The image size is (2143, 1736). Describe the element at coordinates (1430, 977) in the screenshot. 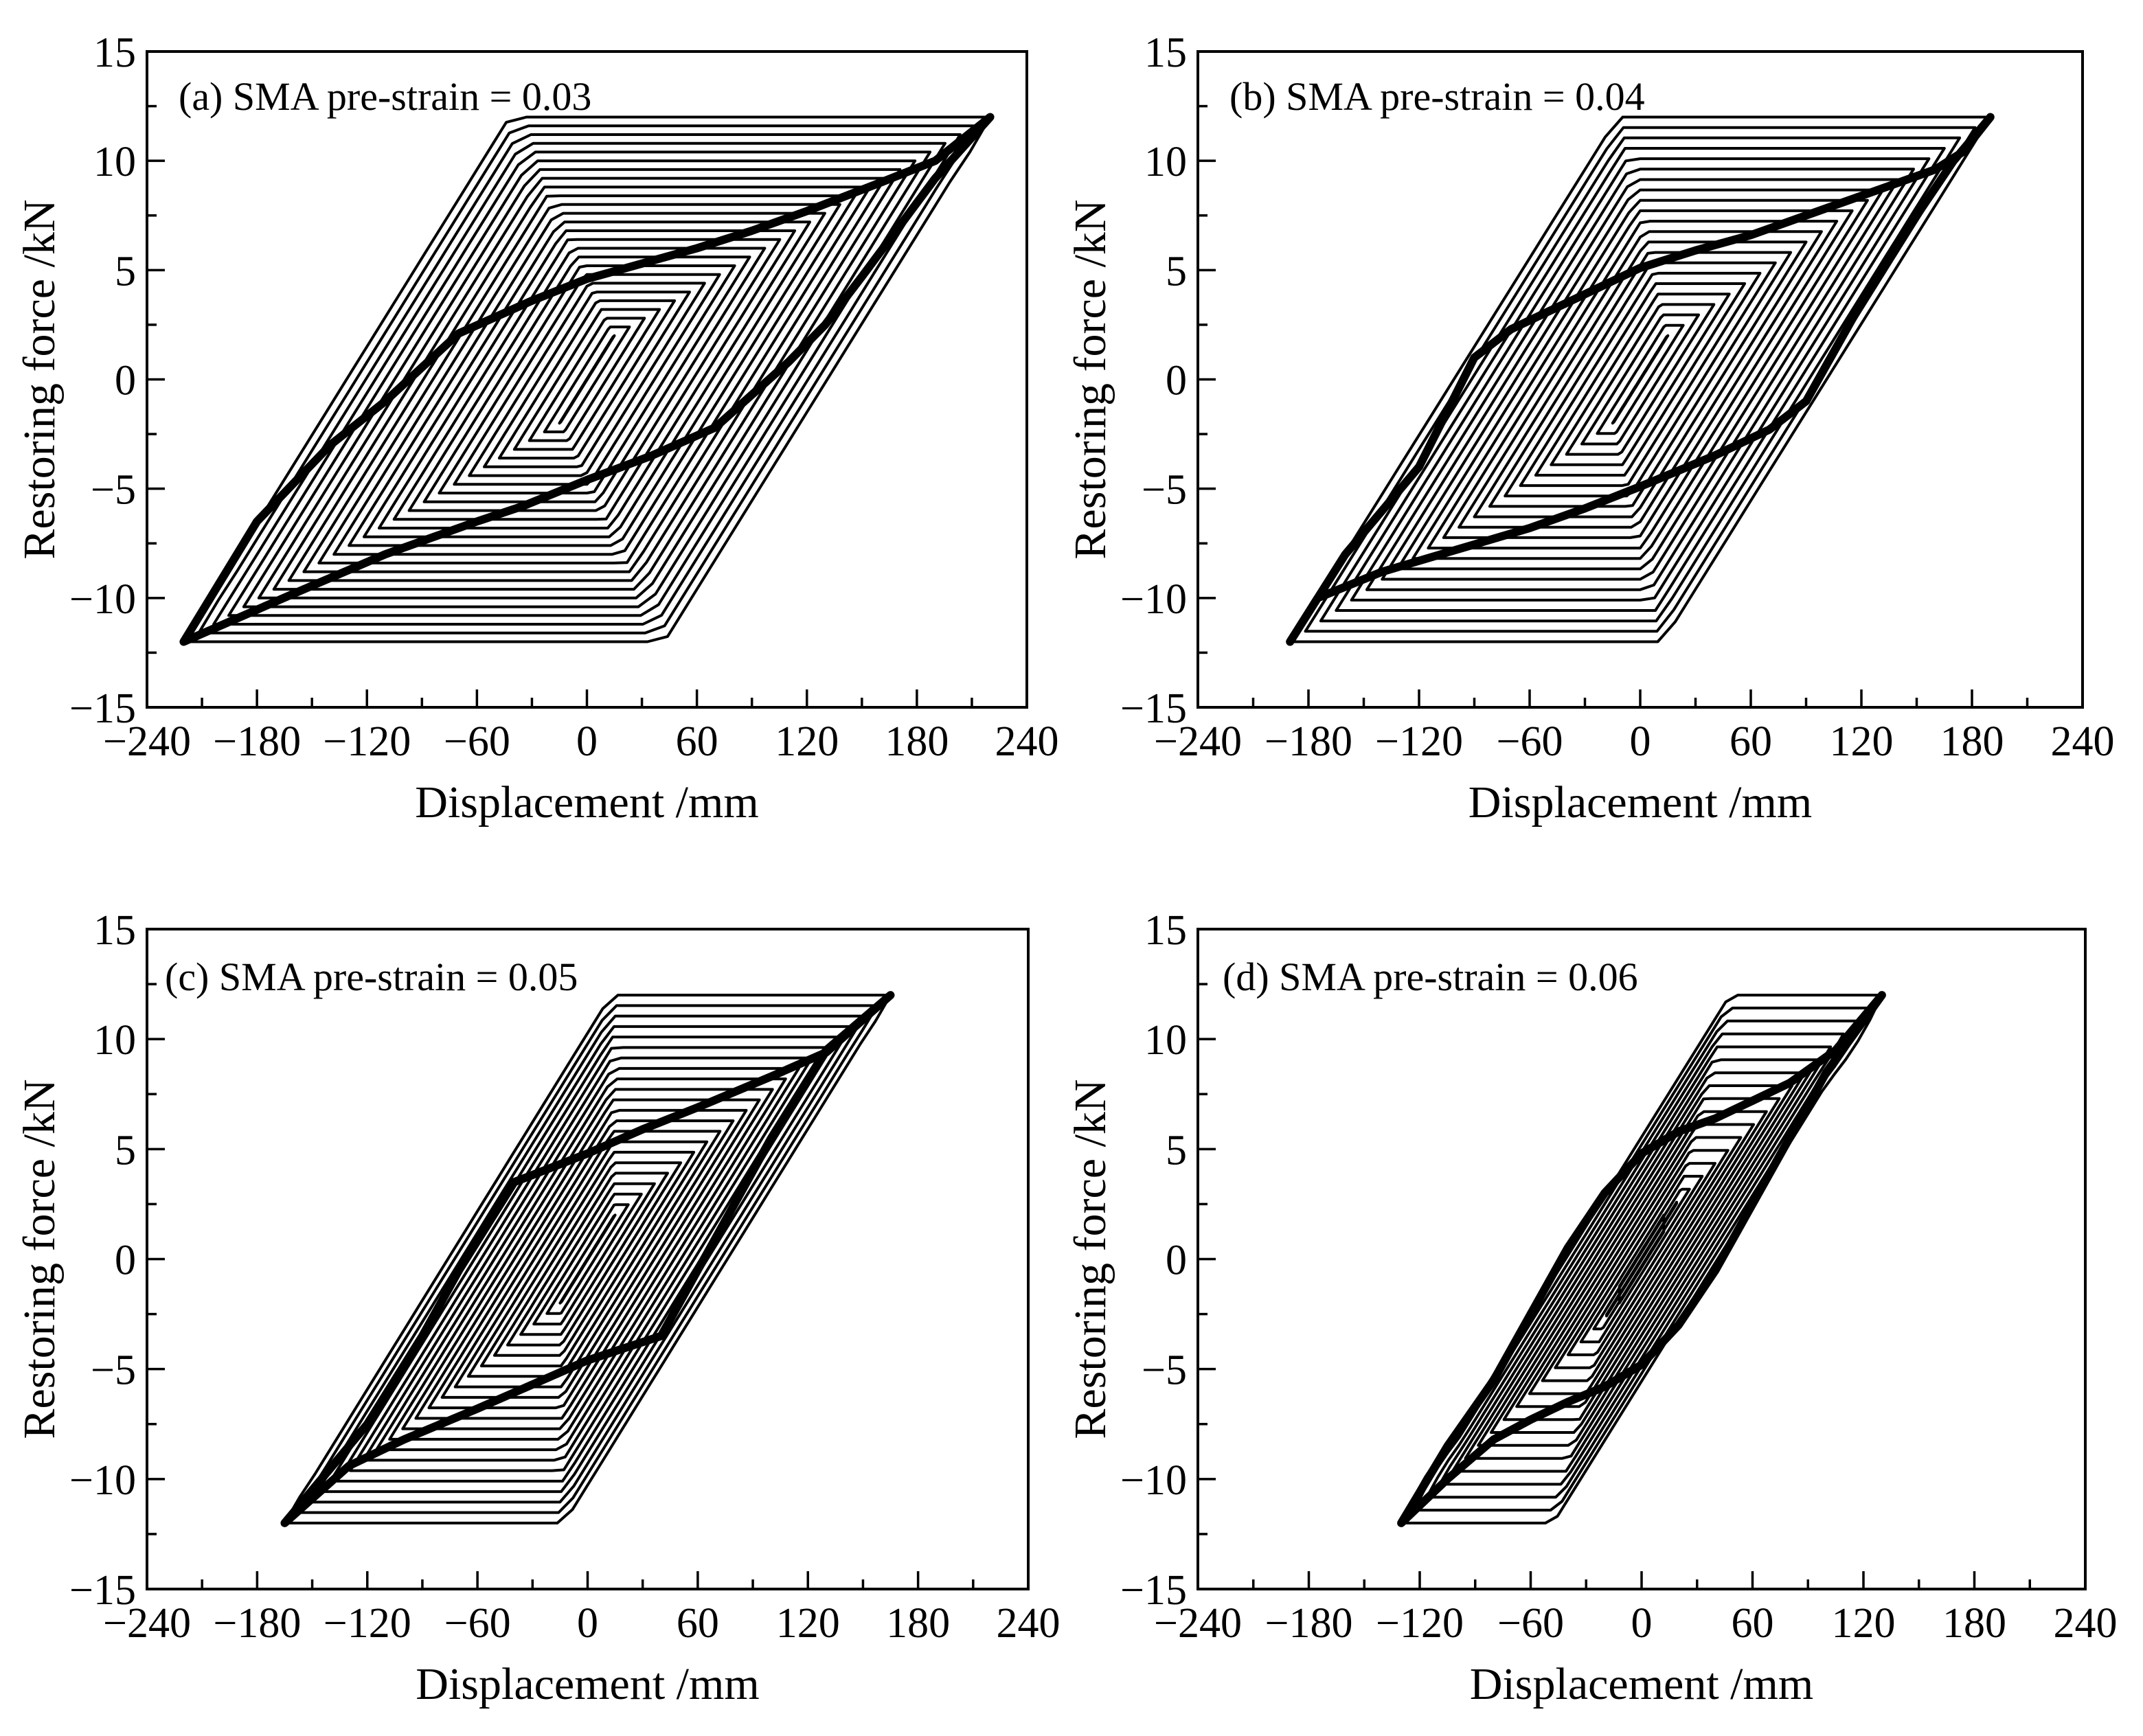

I see `panel-title: (d) SMA pre-strain = 0.06` at that location.